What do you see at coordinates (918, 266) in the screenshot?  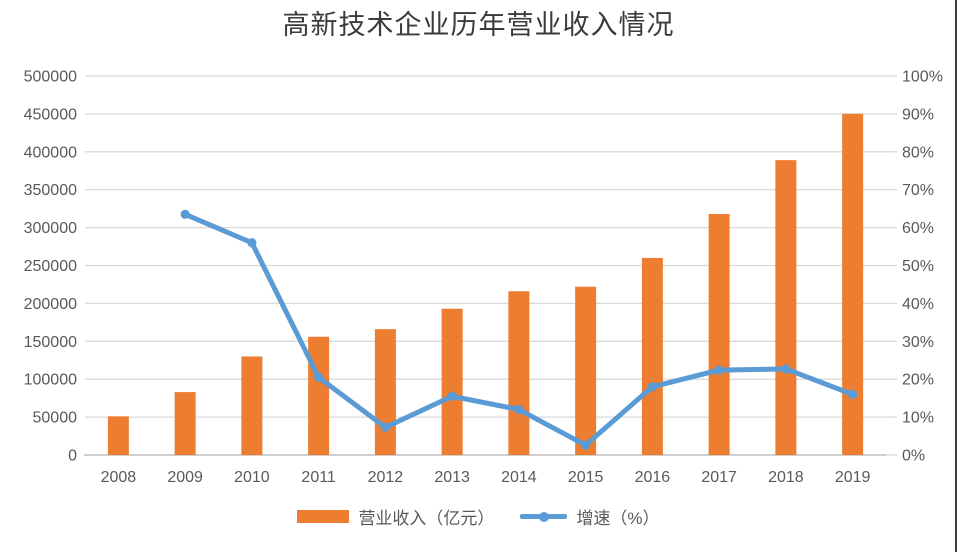 I see `right-axis-tick-label: 50%` at bounding box center [918, 266].